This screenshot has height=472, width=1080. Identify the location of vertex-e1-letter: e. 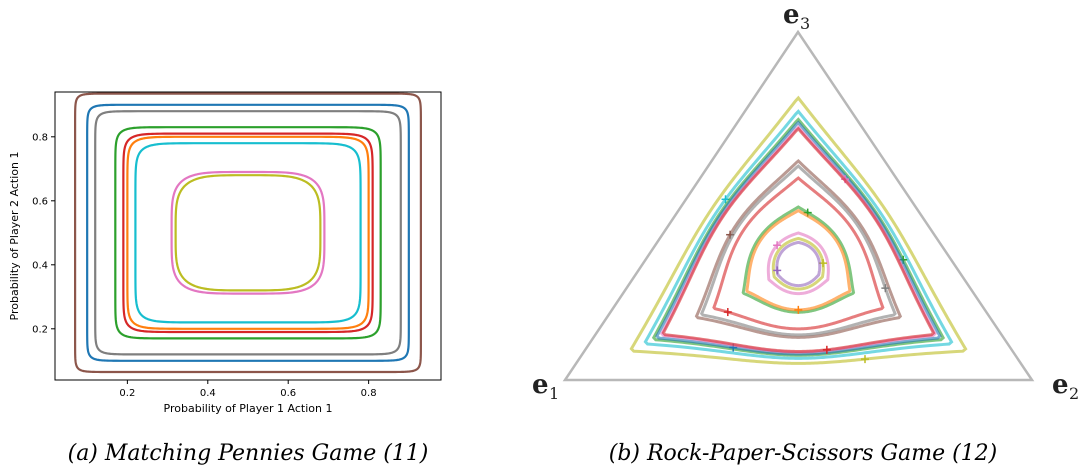
(540, 385).